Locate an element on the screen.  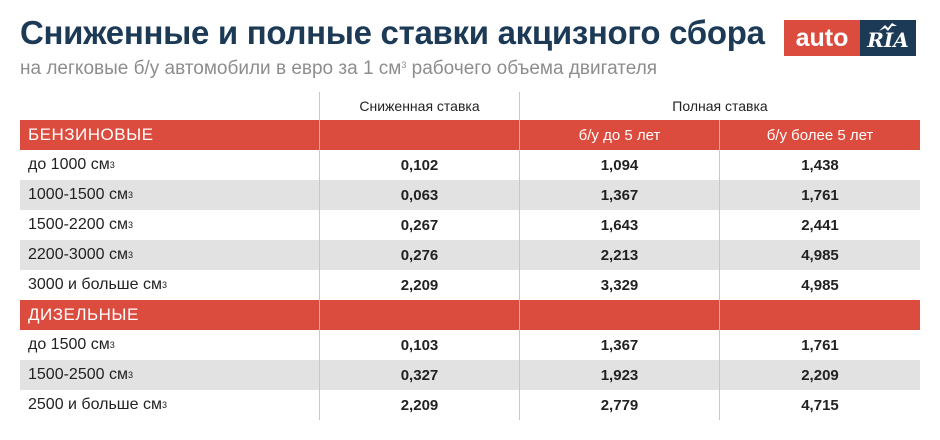
section-name: ДИЗЕЛЬНЫЕ is located at coordinates (83, 314).